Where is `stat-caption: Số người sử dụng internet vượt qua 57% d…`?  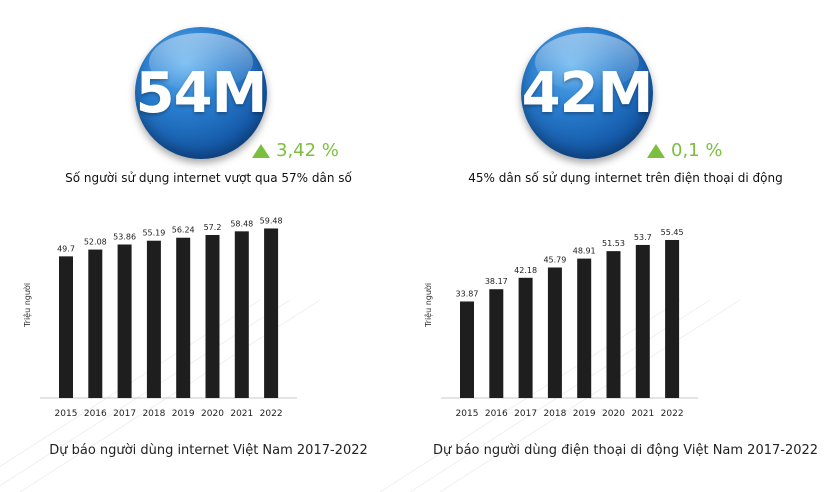 stat-caption: Số người sử dụng internet vượt qua 57% d… is located at coordinates (208, 178).